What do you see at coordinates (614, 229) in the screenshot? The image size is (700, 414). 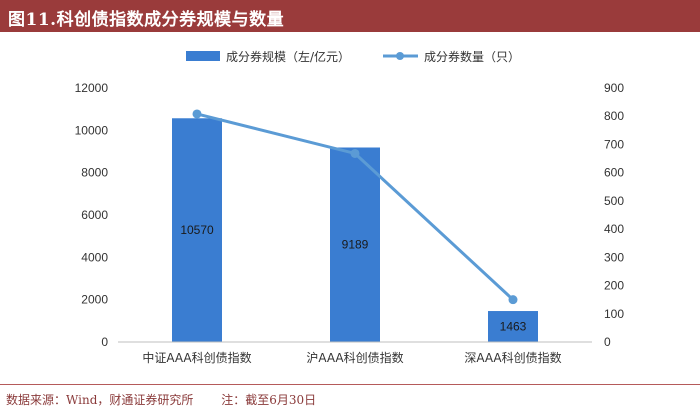 I see `y-right-tick-label: 400` at bounding box center [614, 229].